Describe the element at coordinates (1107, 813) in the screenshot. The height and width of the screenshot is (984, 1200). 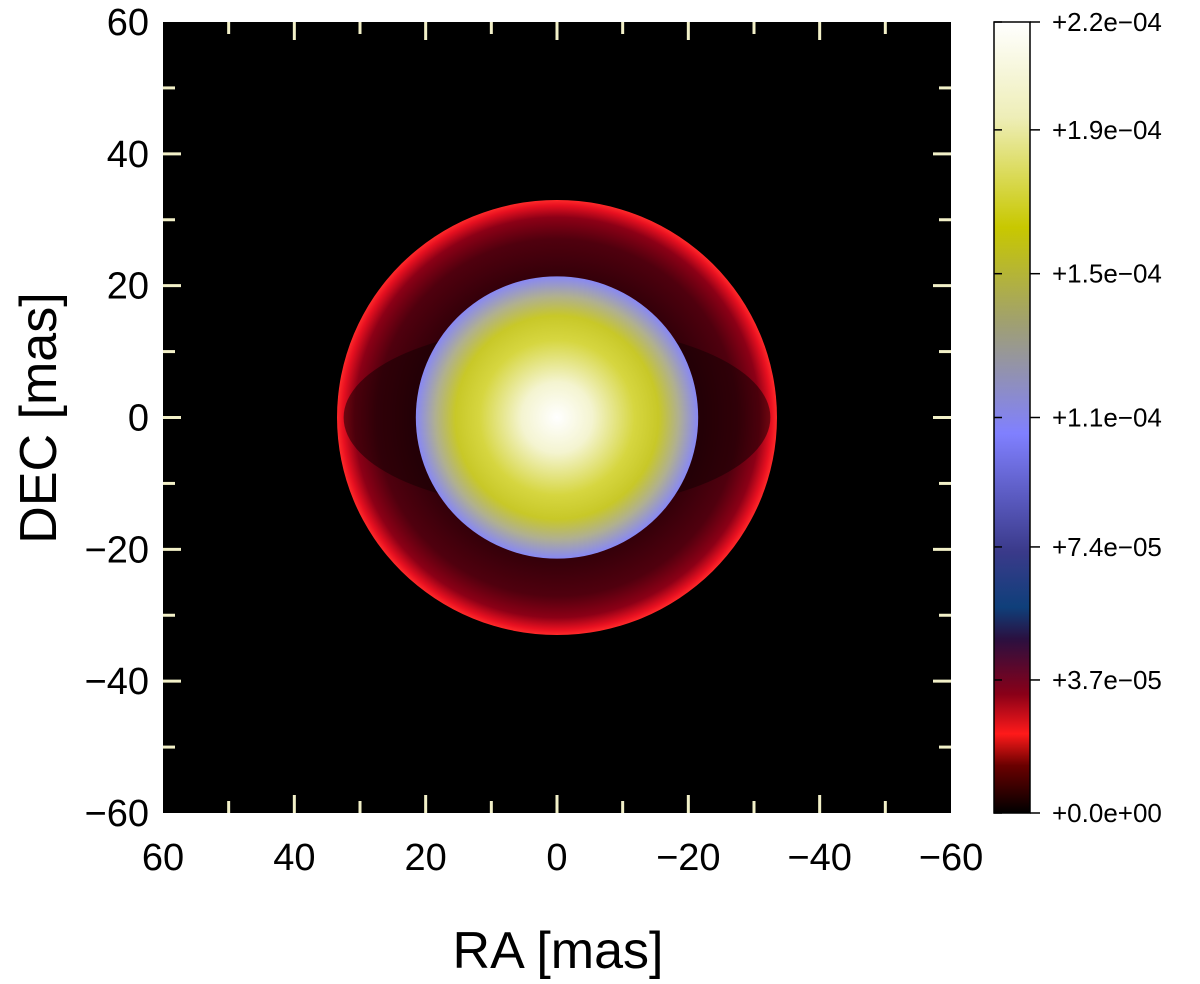
I see `colorbar-tick-label: +0.0e+00` at that location.